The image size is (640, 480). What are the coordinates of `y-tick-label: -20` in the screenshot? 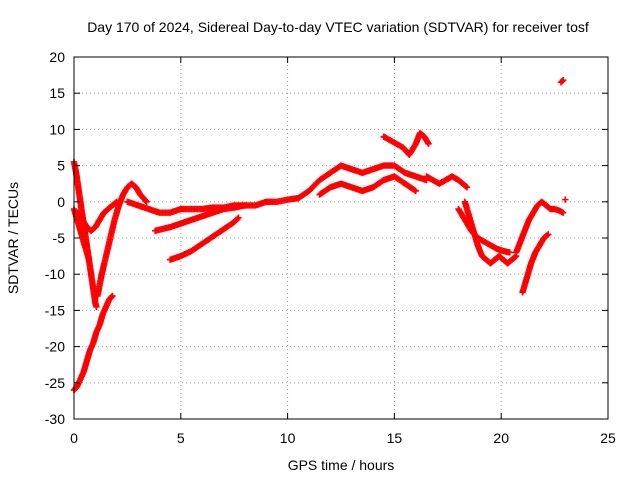 It's located at (55, 347).